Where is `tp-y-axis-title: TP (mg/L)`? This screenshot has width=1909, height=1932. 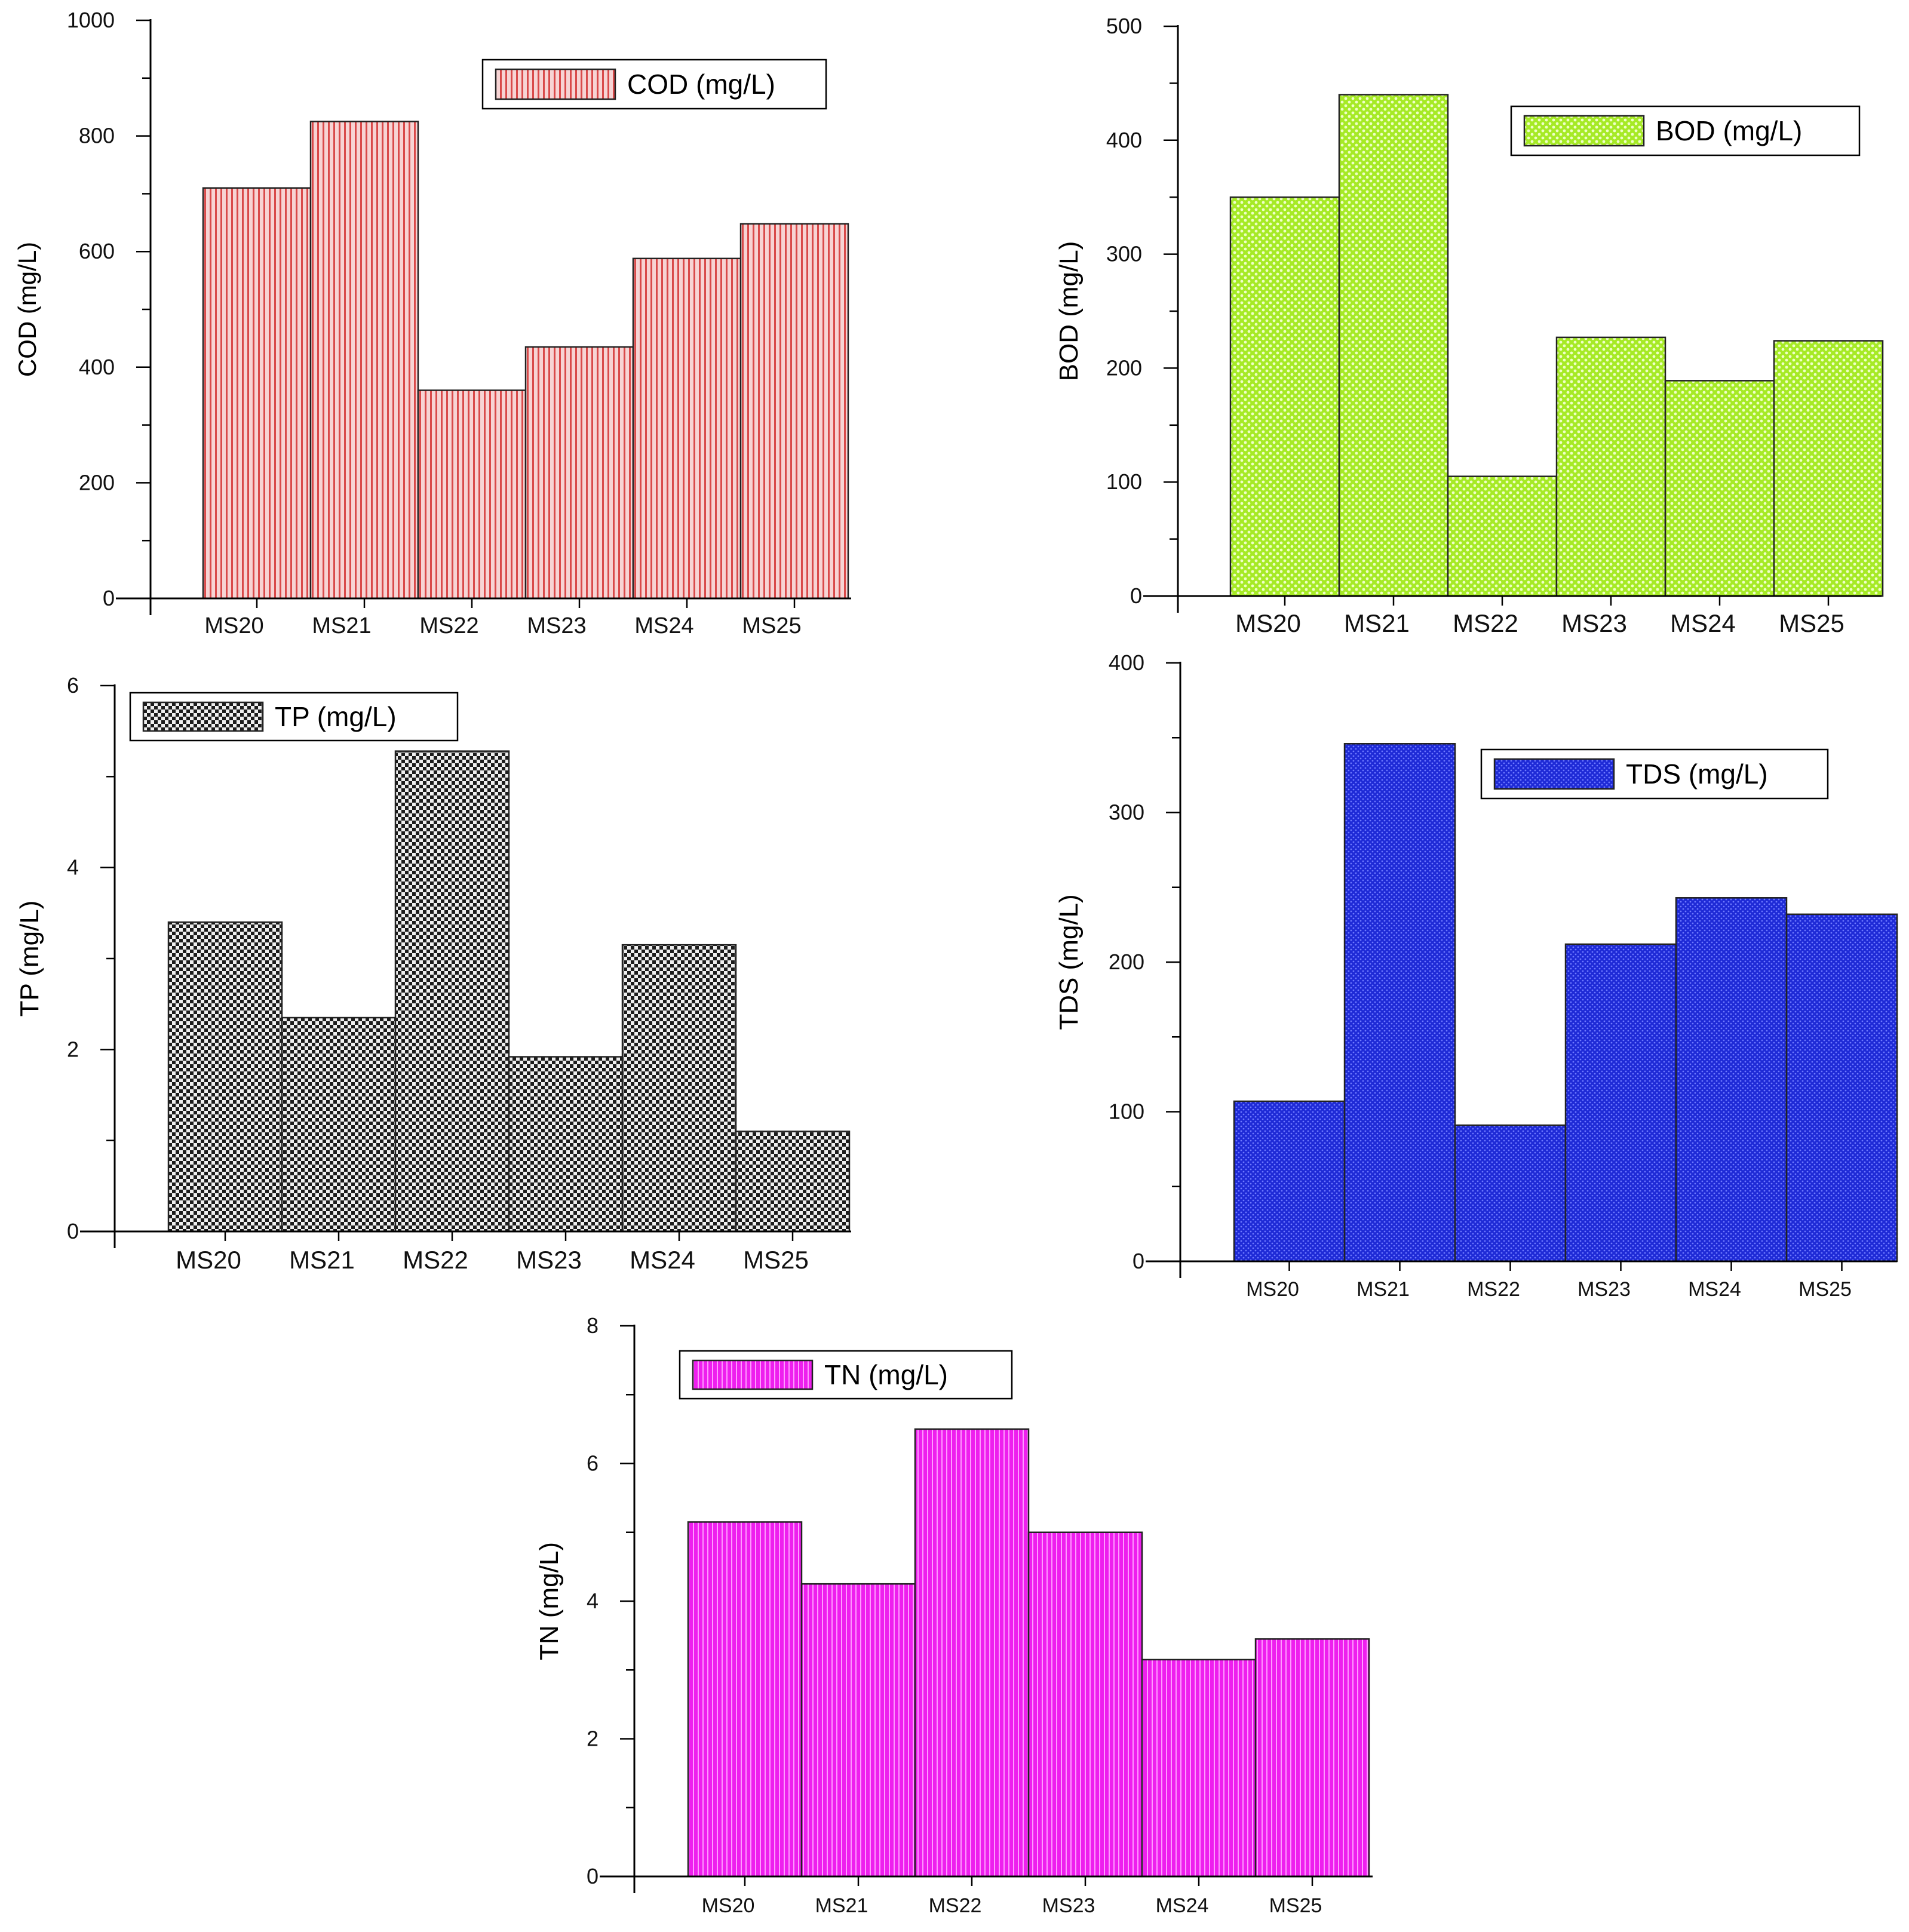 tp-y-axis-title: TP (mg/L) is located at coordinates (29, 959).